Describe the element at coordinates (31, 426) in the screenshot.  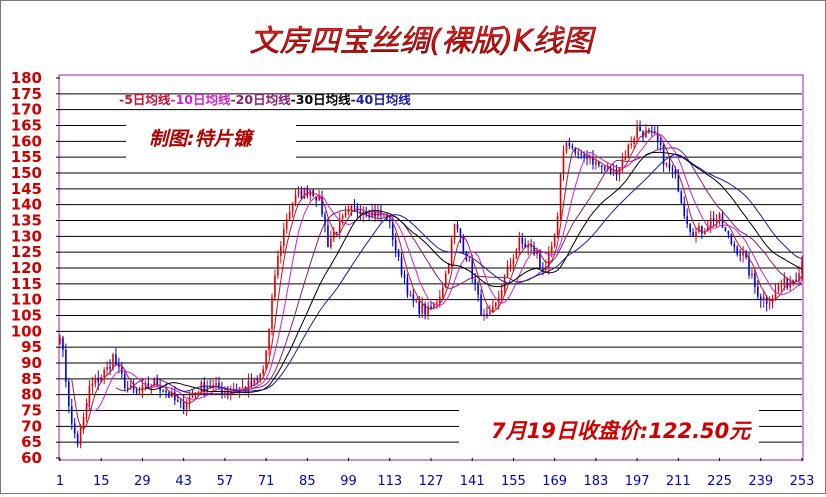
I see `y-tick-label: 70` at that location.